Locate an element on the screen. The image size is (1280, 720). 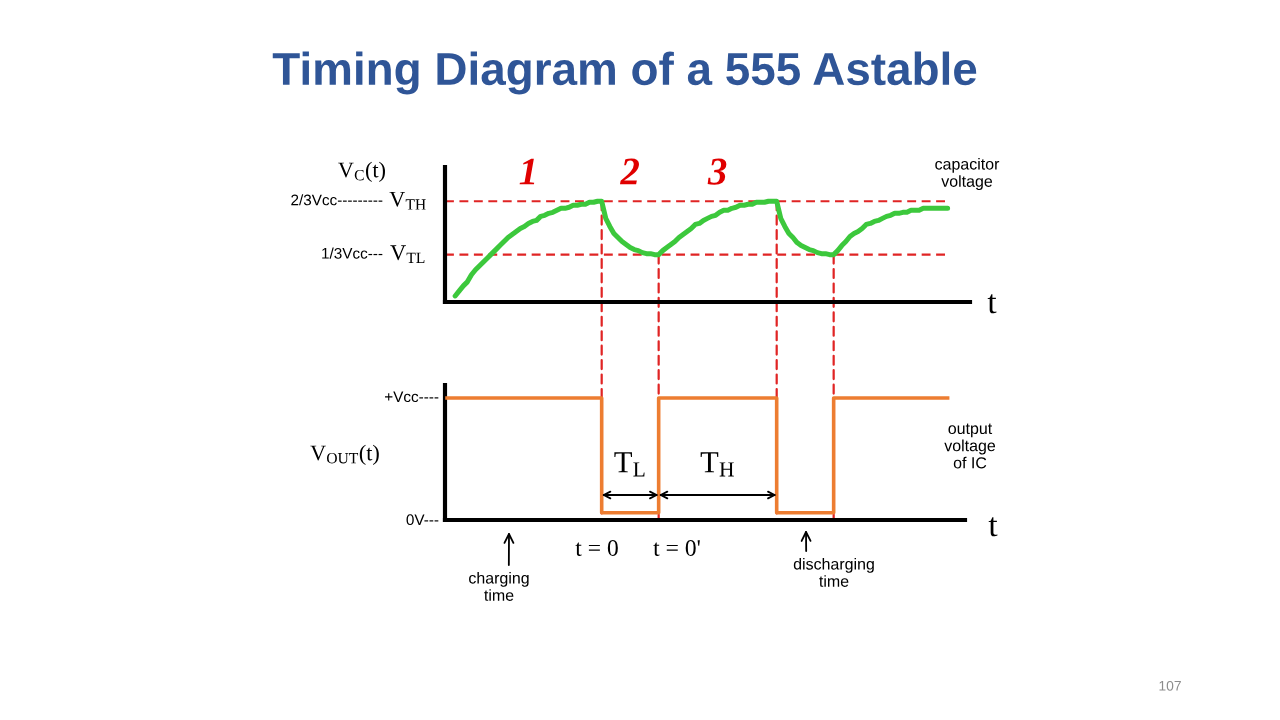
series-label: capacitor voltage is located at coordinates (967, 174).